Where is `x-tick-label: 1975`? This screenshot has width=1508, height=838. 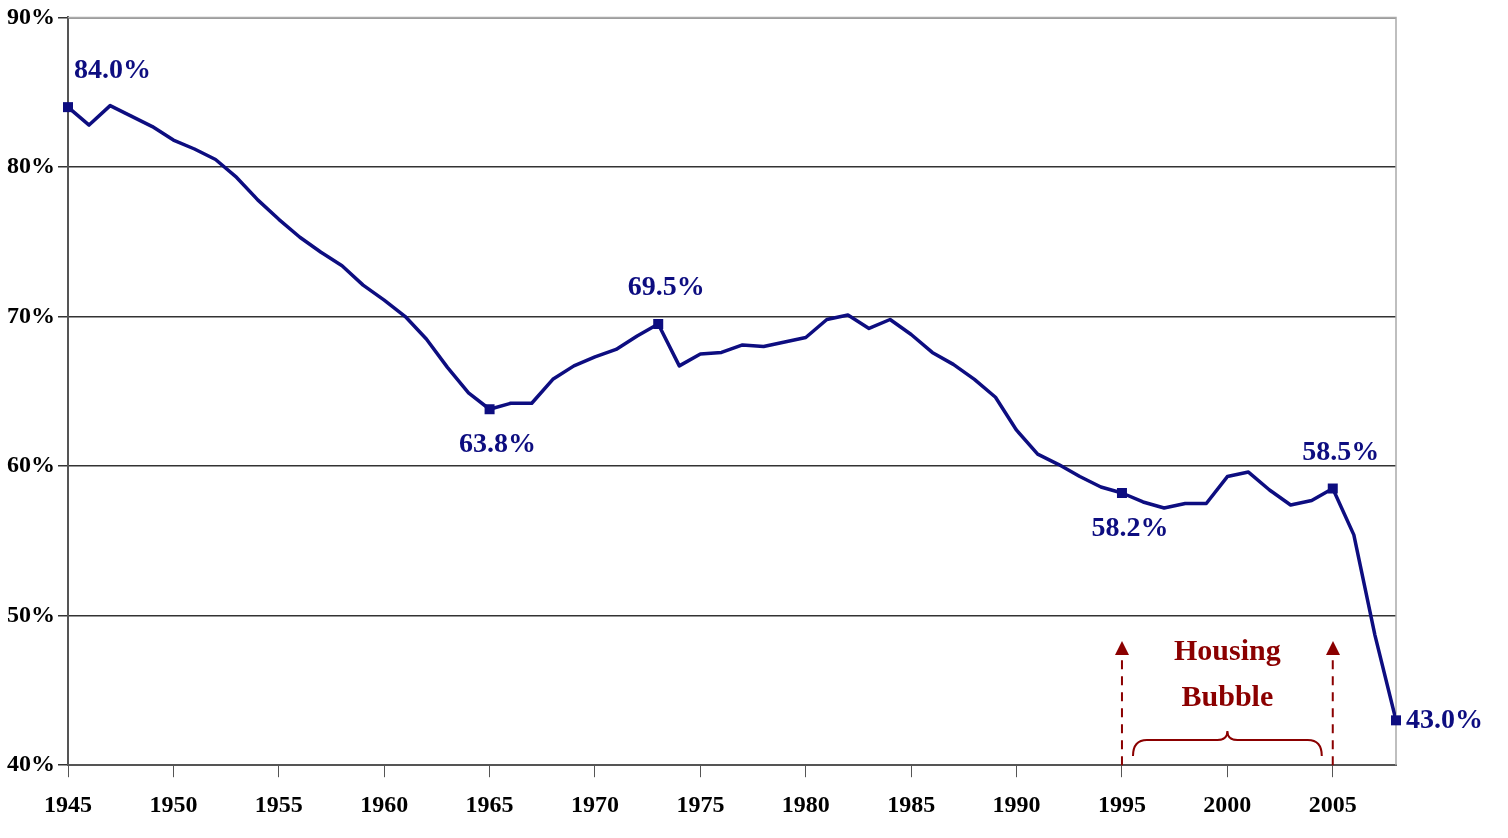 x-tick-label: 1975 is located at coordinates (700, 803).